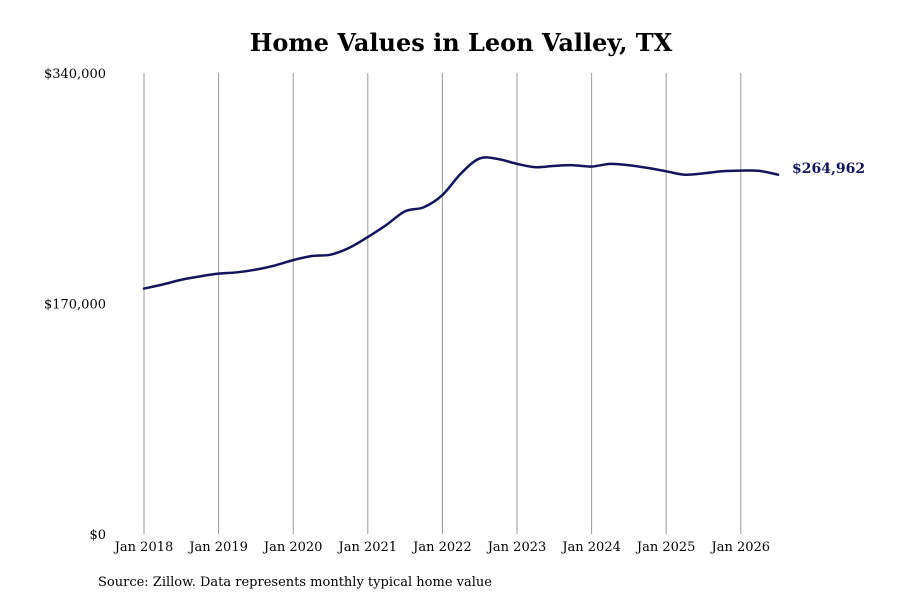 The height and width of the screenshot is (600, 900). I want to click on y-tick-label: $340,000, so click(75, 74).